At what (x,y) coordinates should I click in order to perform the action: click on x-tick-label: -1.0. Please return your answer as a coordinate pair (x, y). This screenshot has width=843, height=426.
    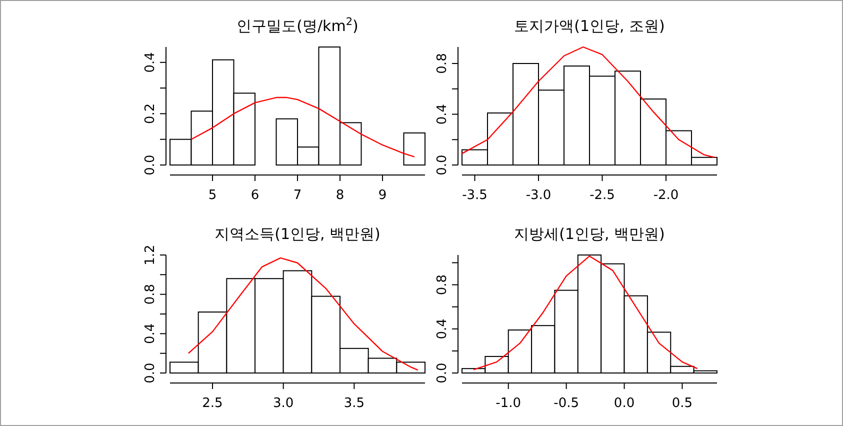
    Looking at the image, I should click on (509, 403).